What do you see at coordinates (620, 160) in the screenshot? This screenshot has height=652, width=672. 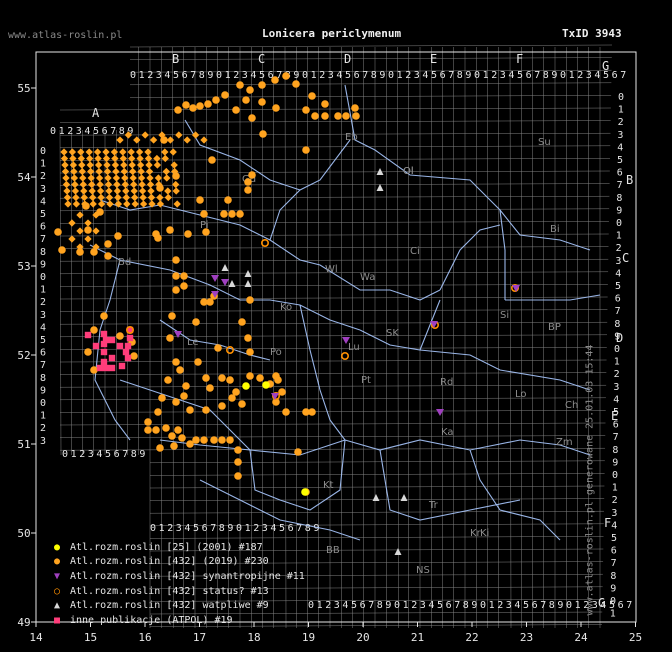 I see `grid-digit: 5` at bounding box center [620, 160].